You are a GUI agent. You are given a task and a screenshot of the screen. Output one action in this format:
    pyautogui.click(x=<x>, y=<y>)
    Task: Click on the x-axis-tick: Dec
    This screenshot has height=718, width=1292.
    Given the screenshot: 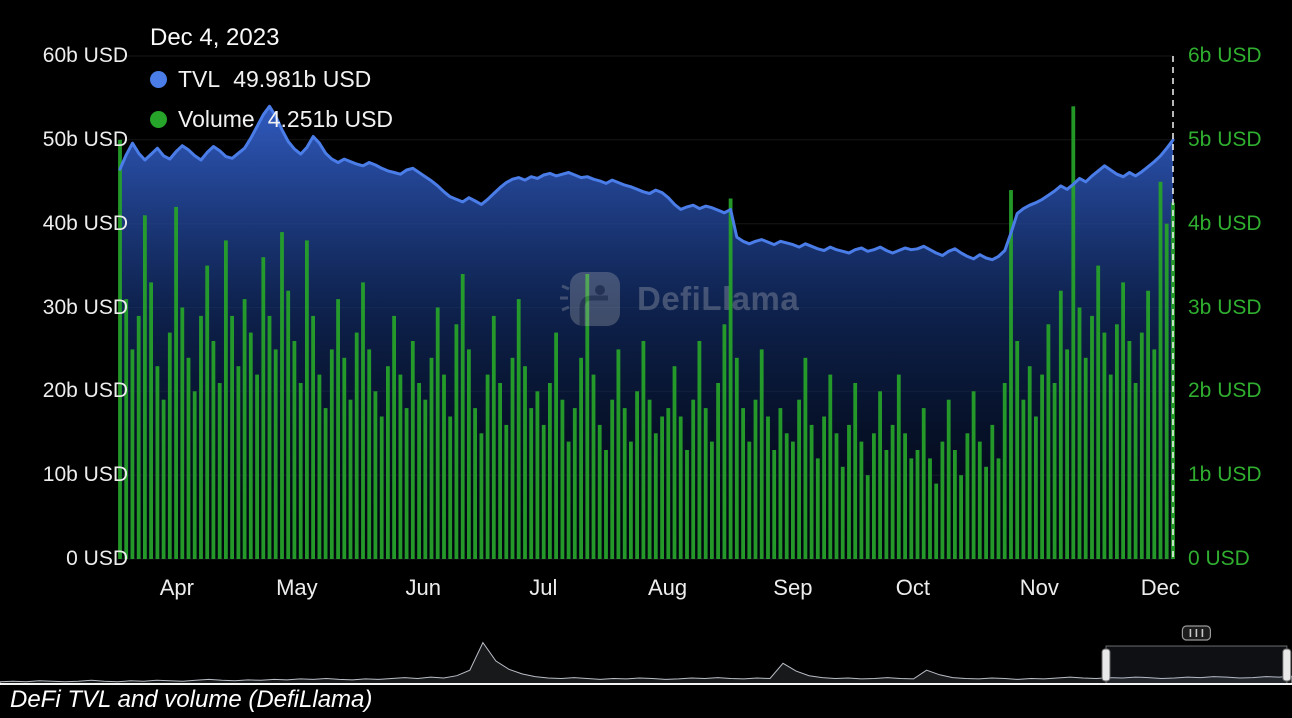 What is the action you would take?
    pyautogui.click(x=1160, y=587)
    